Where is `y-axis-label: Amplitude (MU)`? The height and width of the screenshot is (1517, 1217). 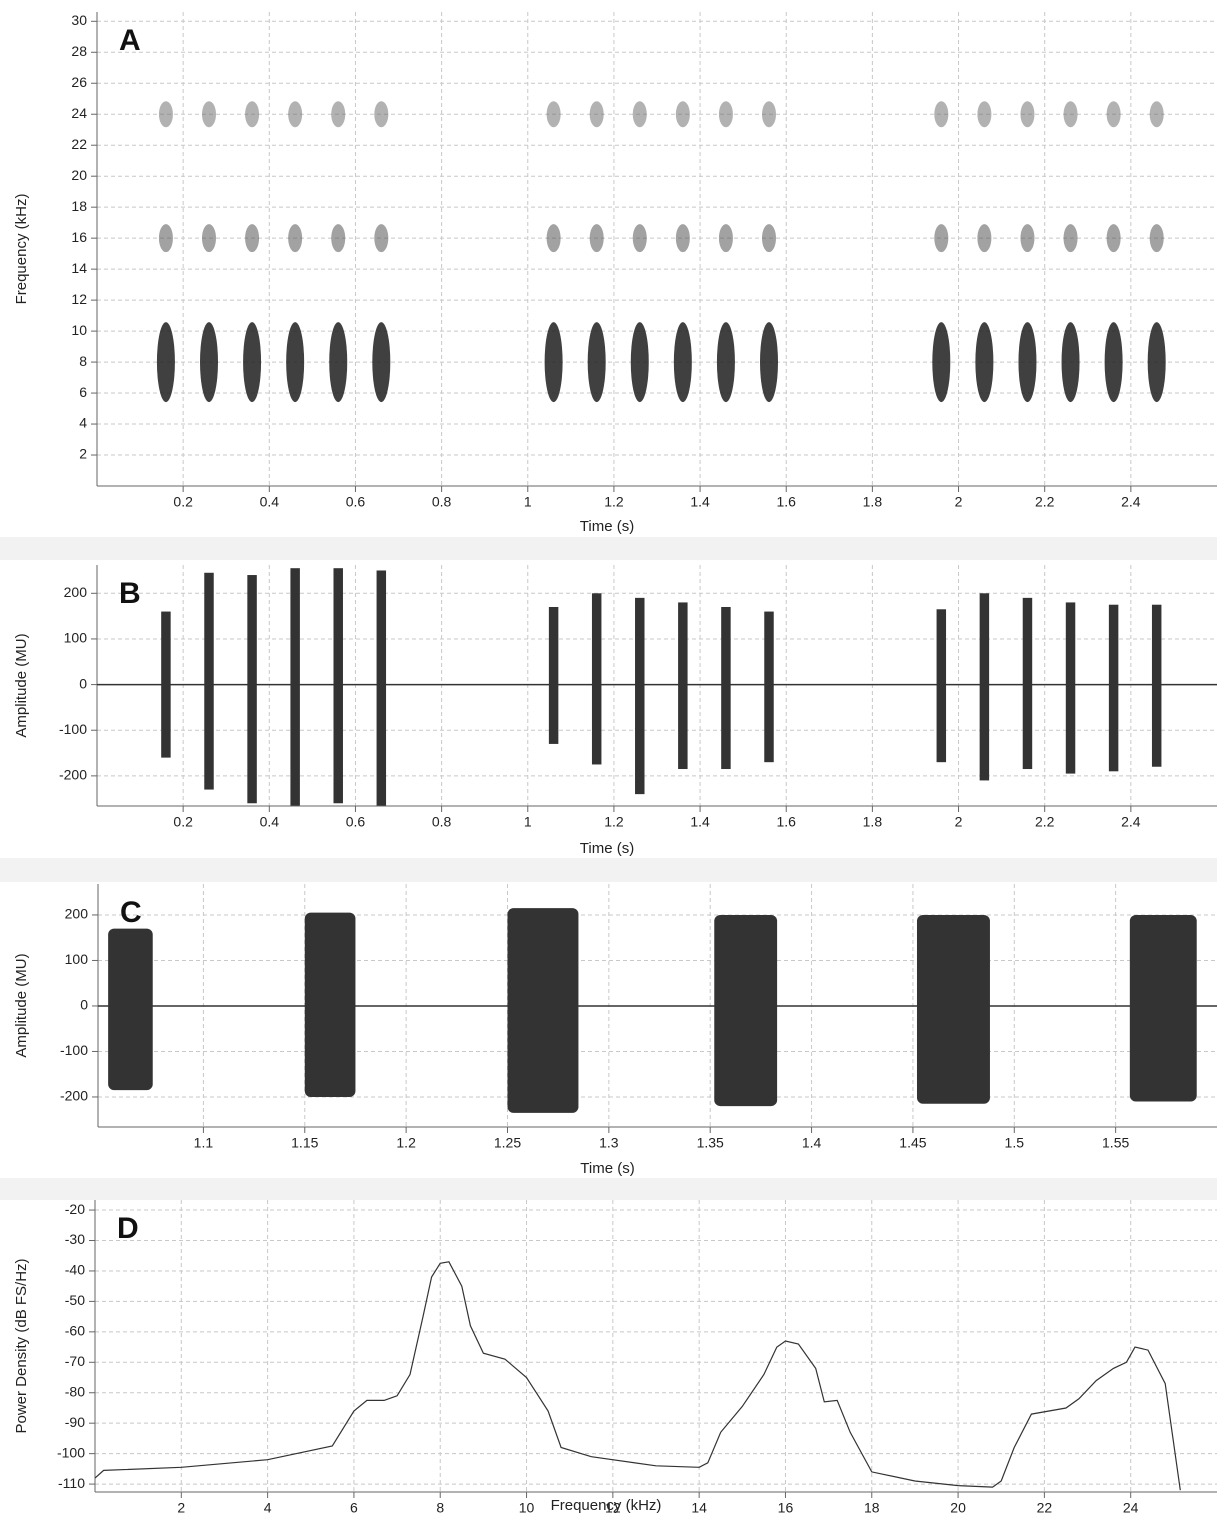
y-axis-label: Amplitude (MU) is located at coordinates (21, 685).